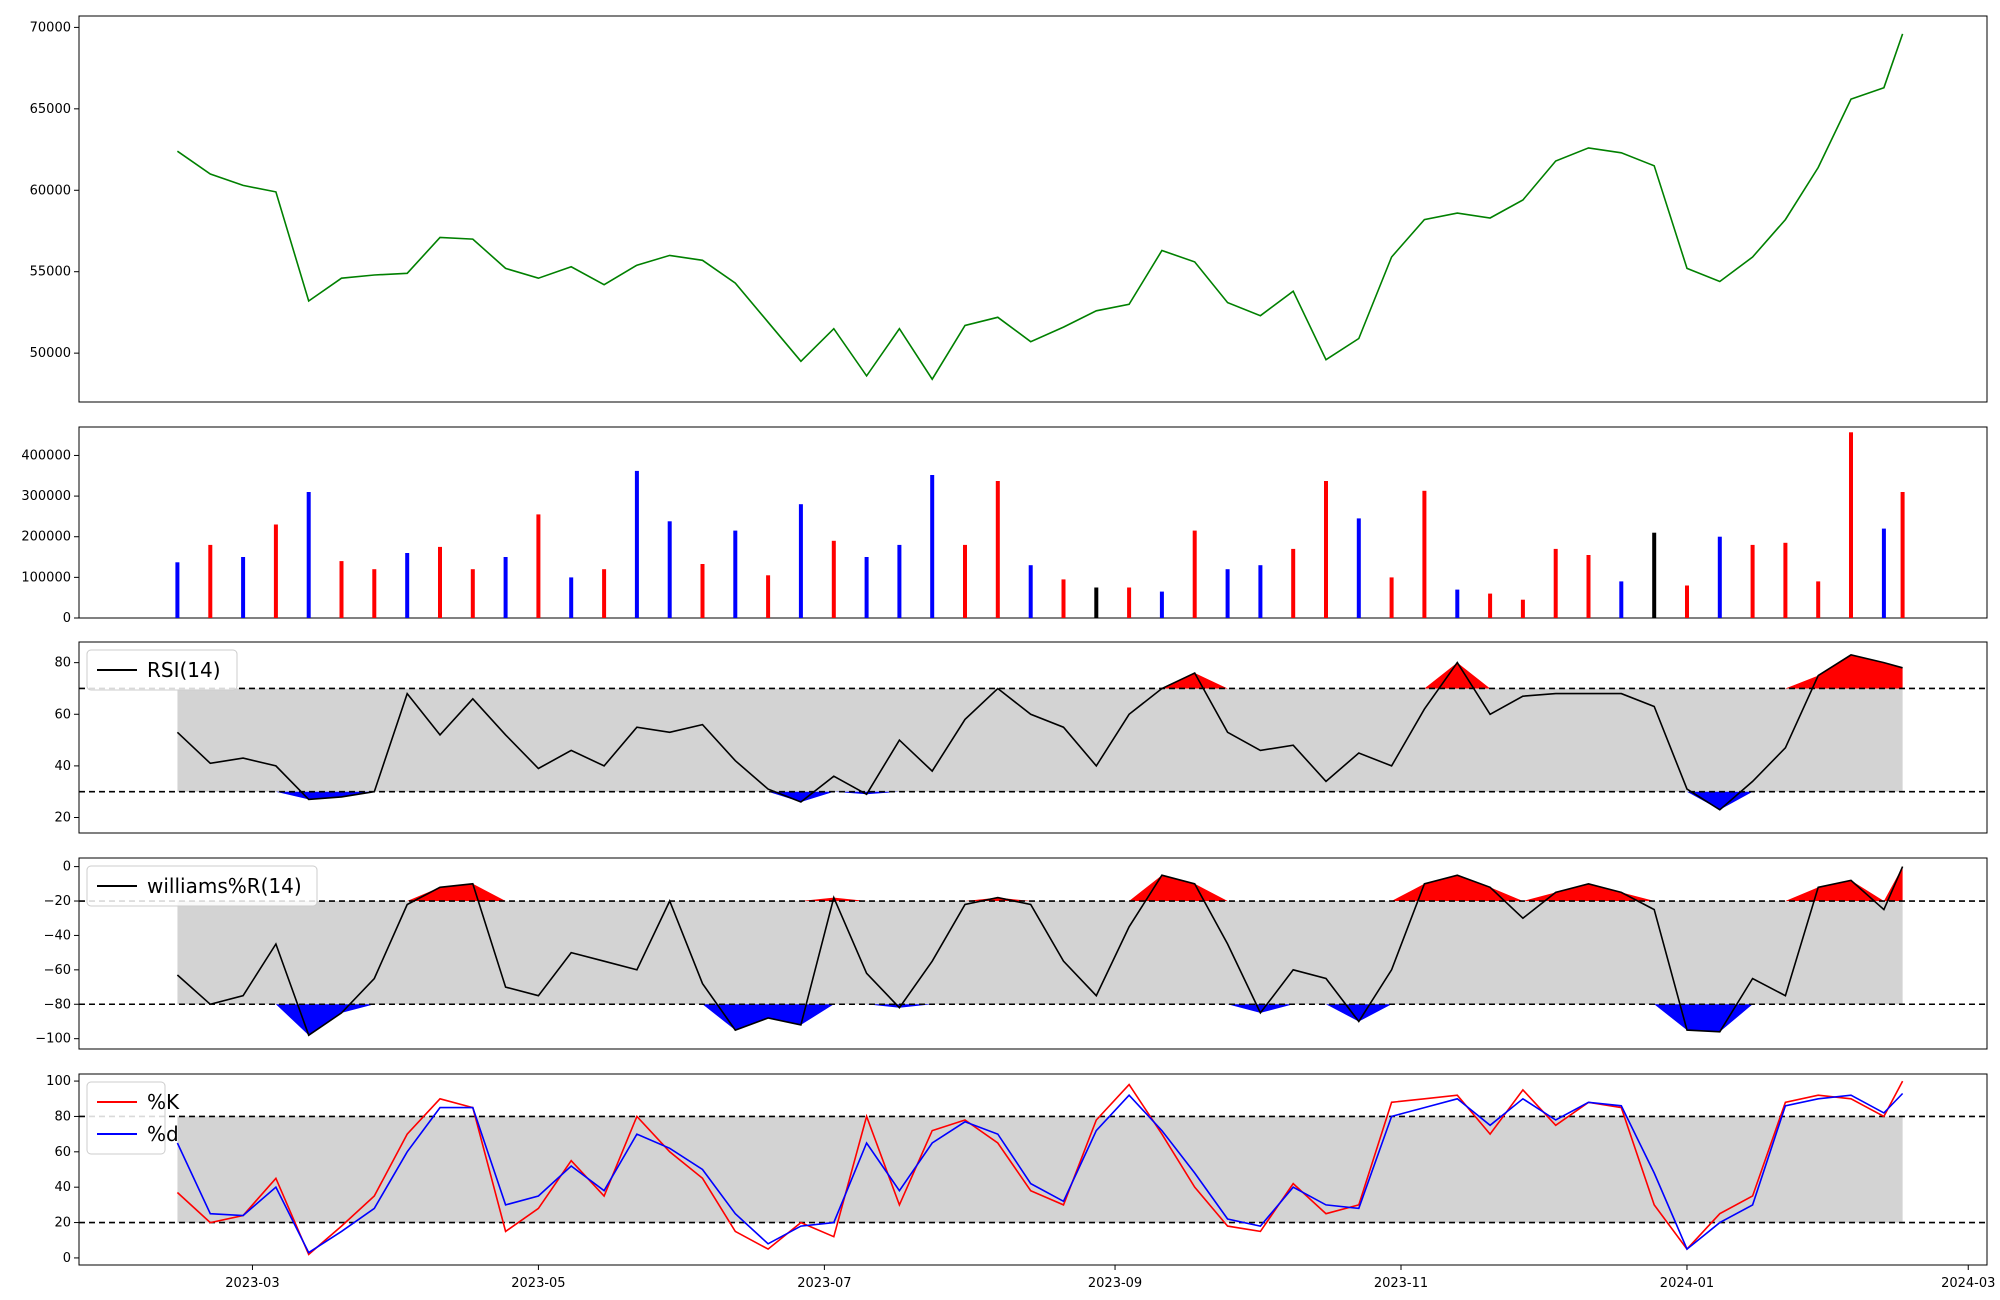  I want to click on y-tick-label: −20, so click(57, 901).